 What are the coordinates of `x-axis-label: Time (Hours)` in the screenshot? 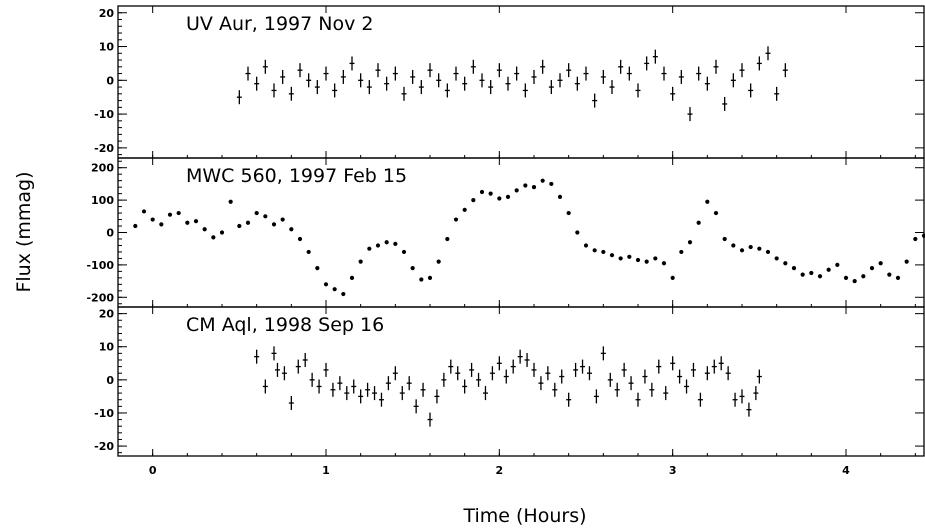 It's located at (524, 516).